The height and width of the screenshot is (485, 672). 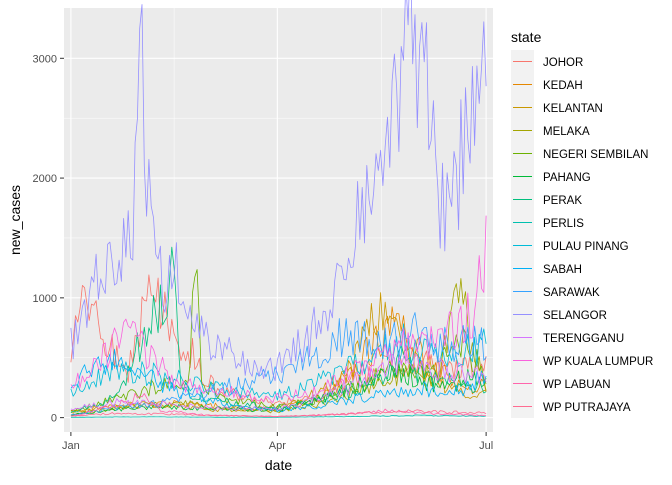 I want to click on legend-title: state, so click(x=526, y=37).